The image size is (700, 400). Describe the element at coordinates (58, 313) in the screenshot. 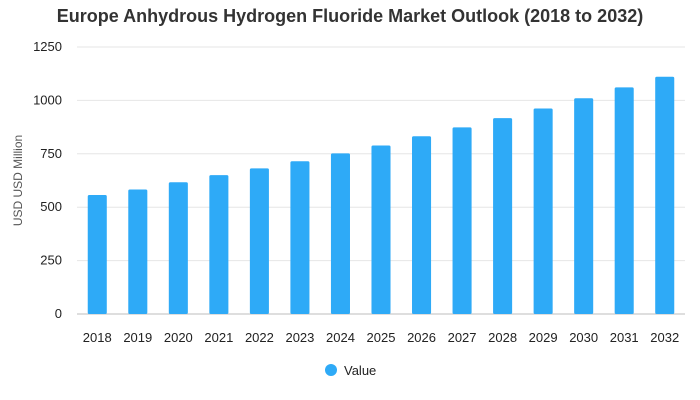

I see `y-tick-label: 0` at that location.